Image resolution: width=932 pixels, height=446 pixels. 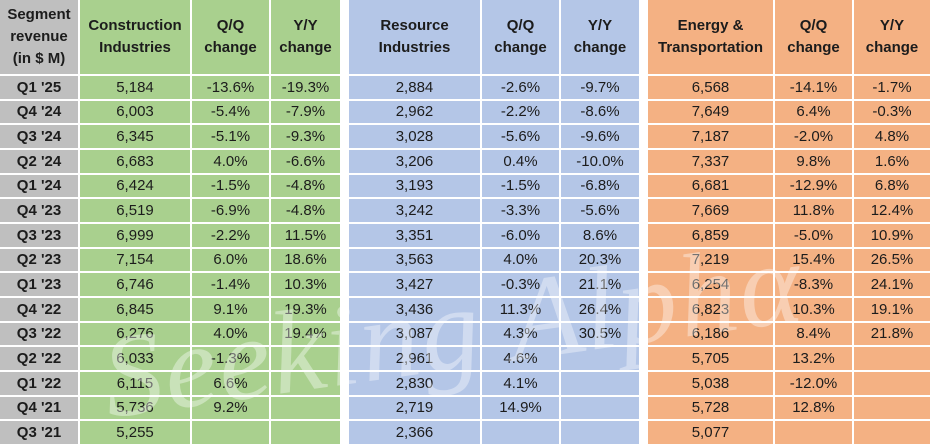 I want to click on revenue-cell: 6,823, so click(x=708, y=310).